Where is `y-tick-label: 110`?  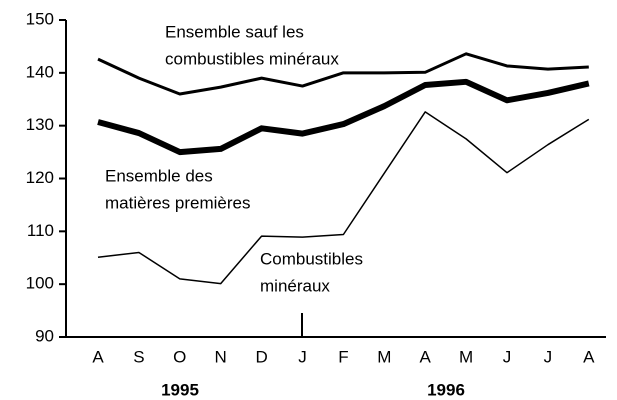 y-tick-label: 110 is located at coordinates (40, 230).